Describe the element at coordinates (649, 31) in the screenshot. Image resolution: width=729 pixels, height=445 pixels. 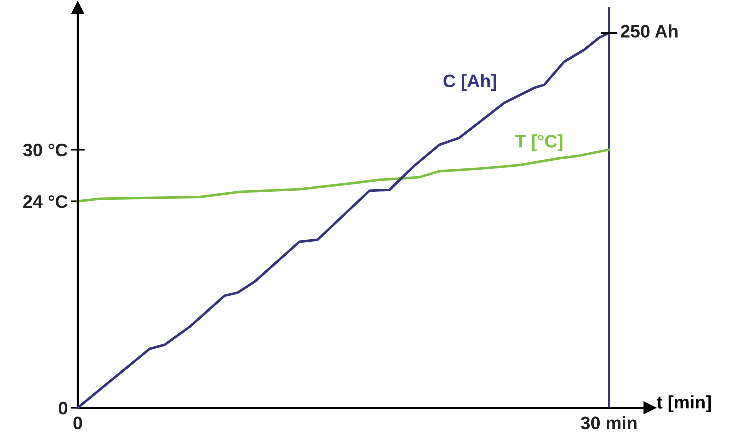
I see `data-label: 250 Ah` at that location.